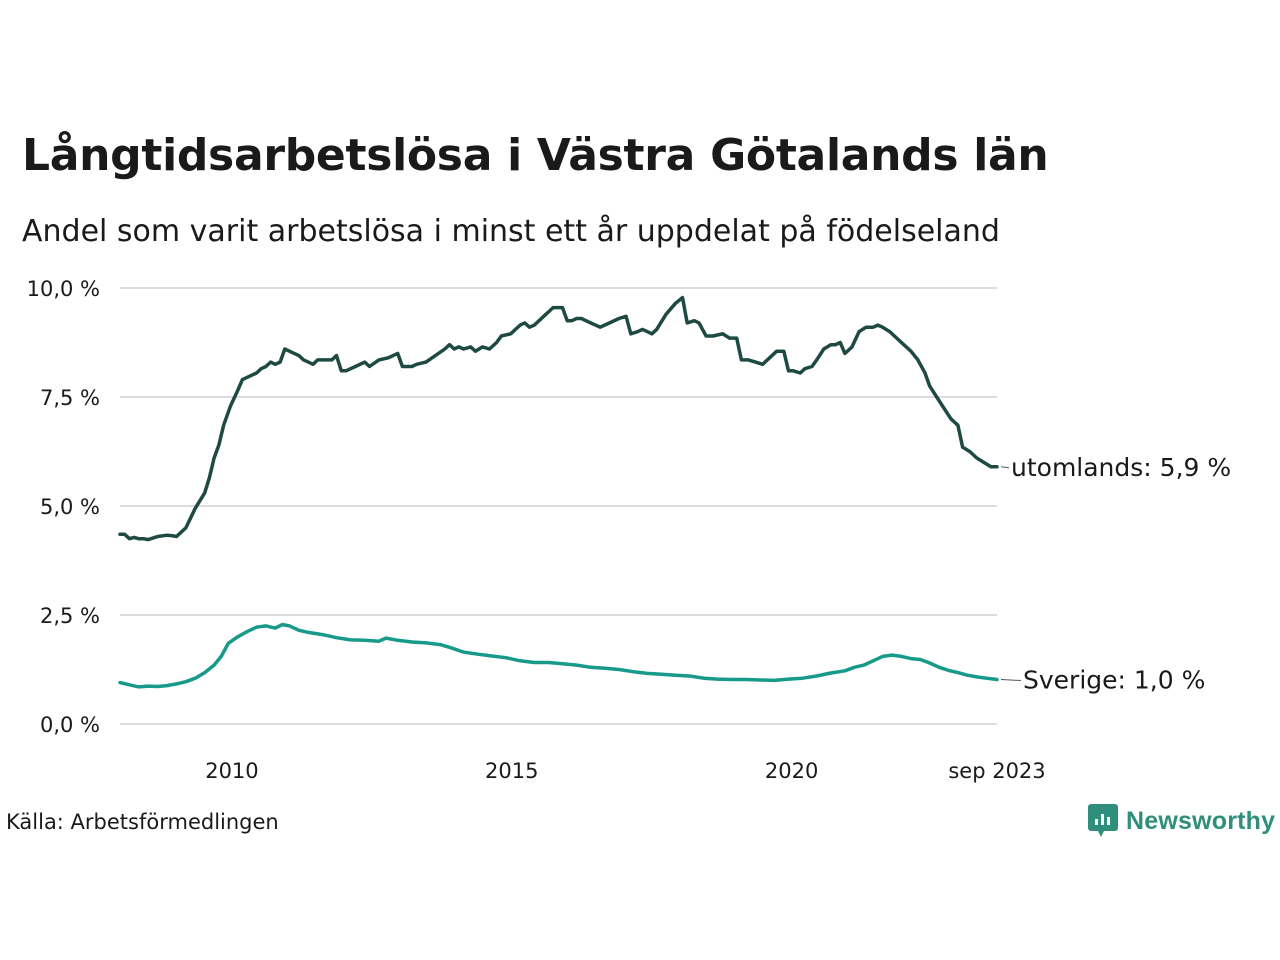 The width and height of the screenshot is (1280, 960). What do you see at coordinates (63, 289) in the screenshot?
I see `y-tick-label: 10,0 %` at bounding box center [63, 289].